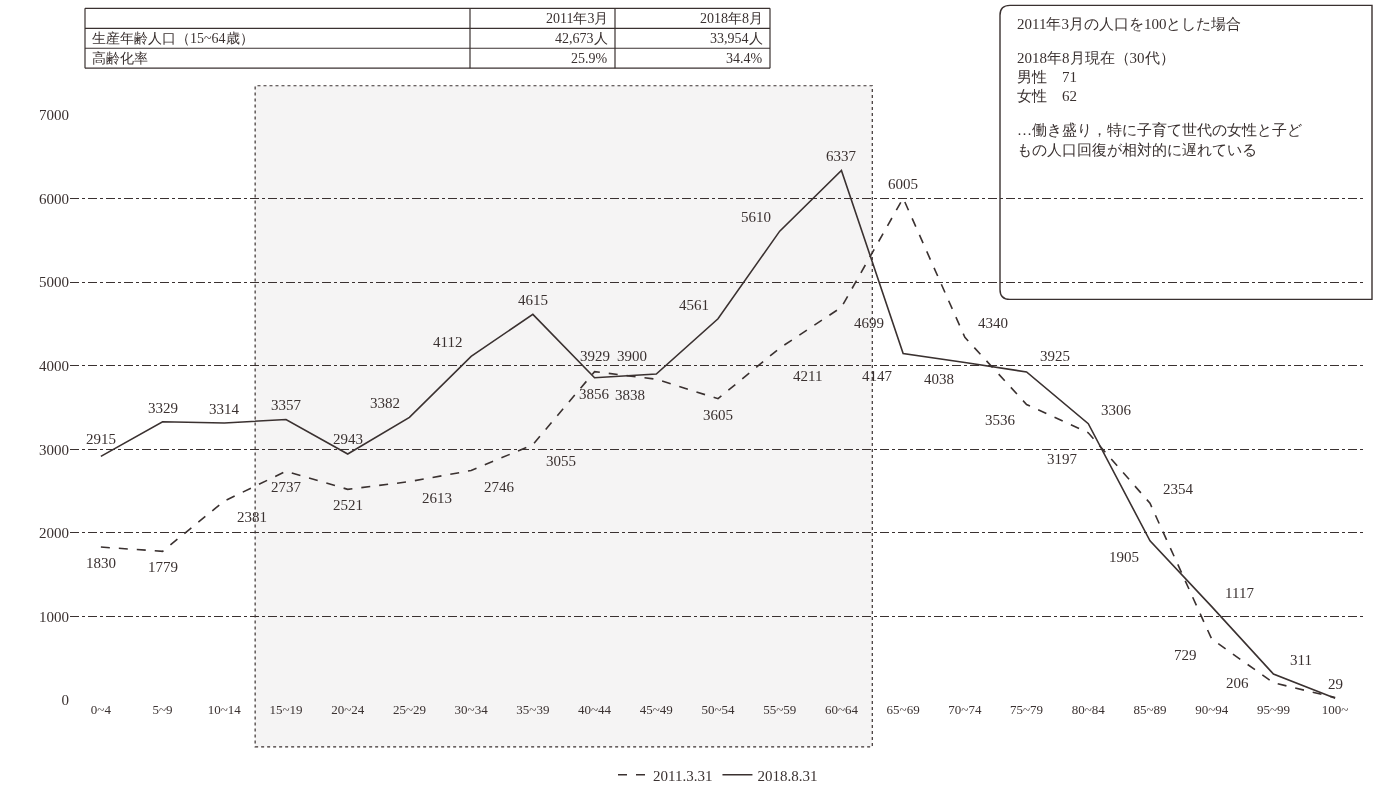  Describe the element at coordinates (499, 487) in the screenshot. I see `data-label: 2746` at that location.